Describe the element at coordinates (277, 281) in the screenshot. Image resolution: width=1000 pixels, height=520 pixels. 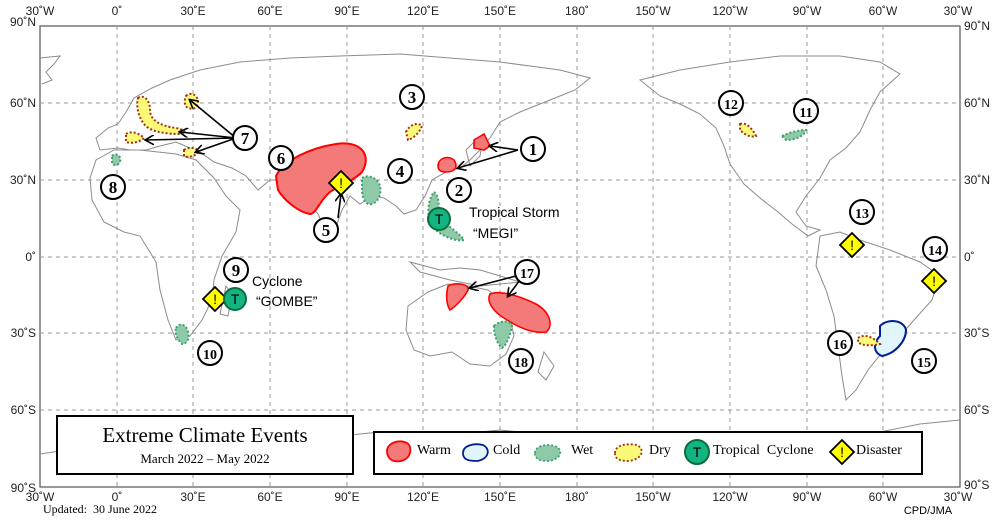
I see `gombe-label-1: Cyclone` at that location.